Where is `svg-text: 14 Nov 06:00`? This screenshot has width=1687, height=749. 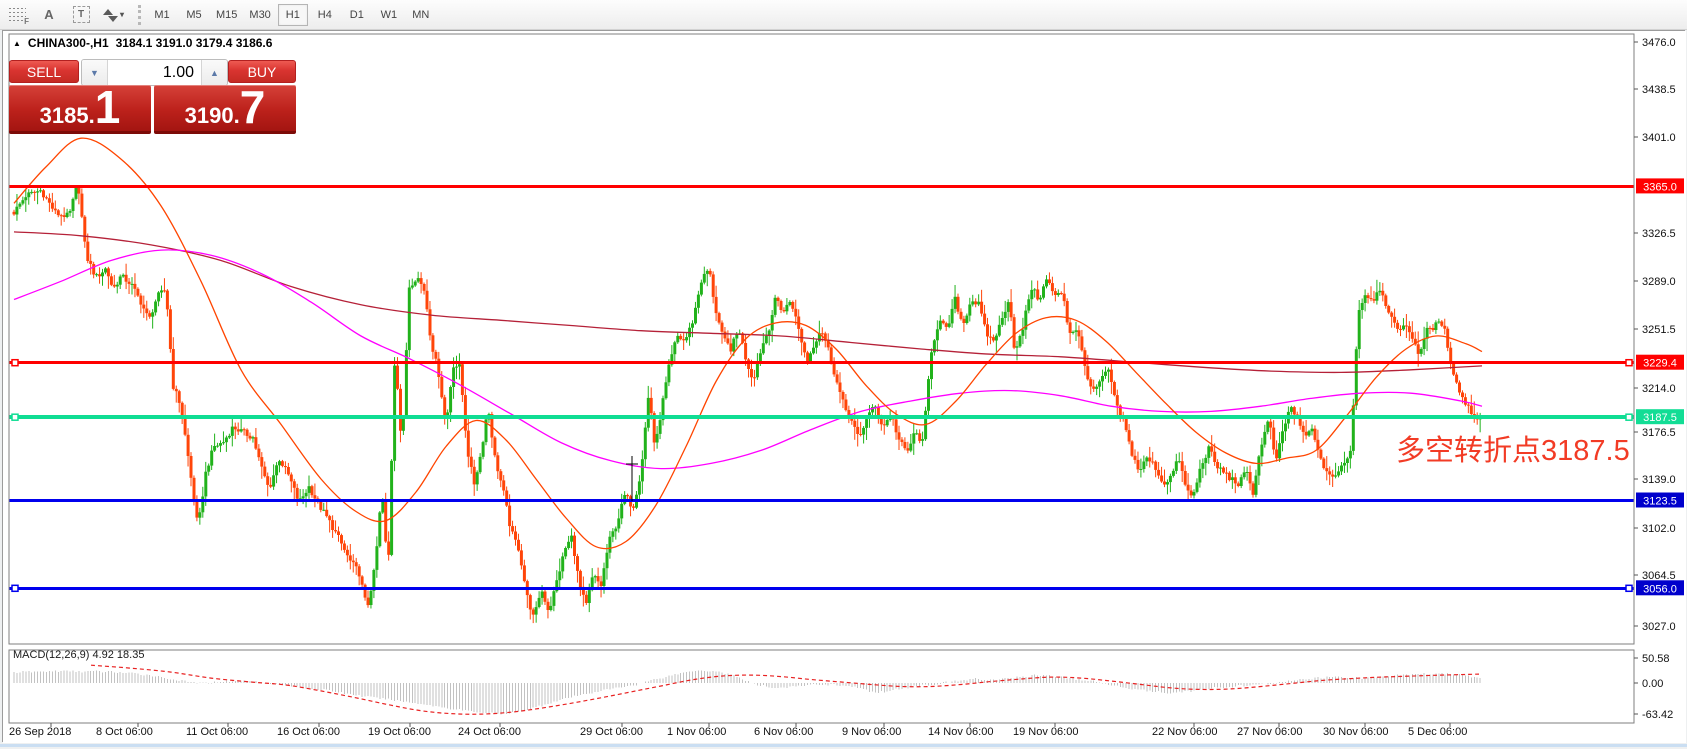 svg-text: 14 Nov 06:00 is located at coordinates (960, 732).